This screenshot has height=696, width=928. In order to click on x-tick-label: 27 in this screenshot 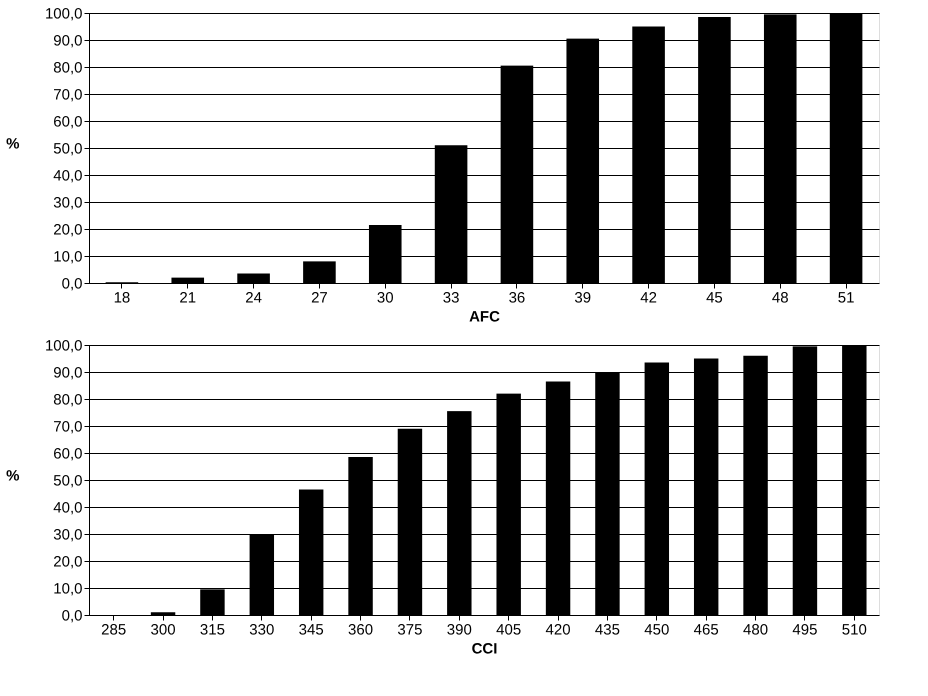, I will do `click(319, 298)`.